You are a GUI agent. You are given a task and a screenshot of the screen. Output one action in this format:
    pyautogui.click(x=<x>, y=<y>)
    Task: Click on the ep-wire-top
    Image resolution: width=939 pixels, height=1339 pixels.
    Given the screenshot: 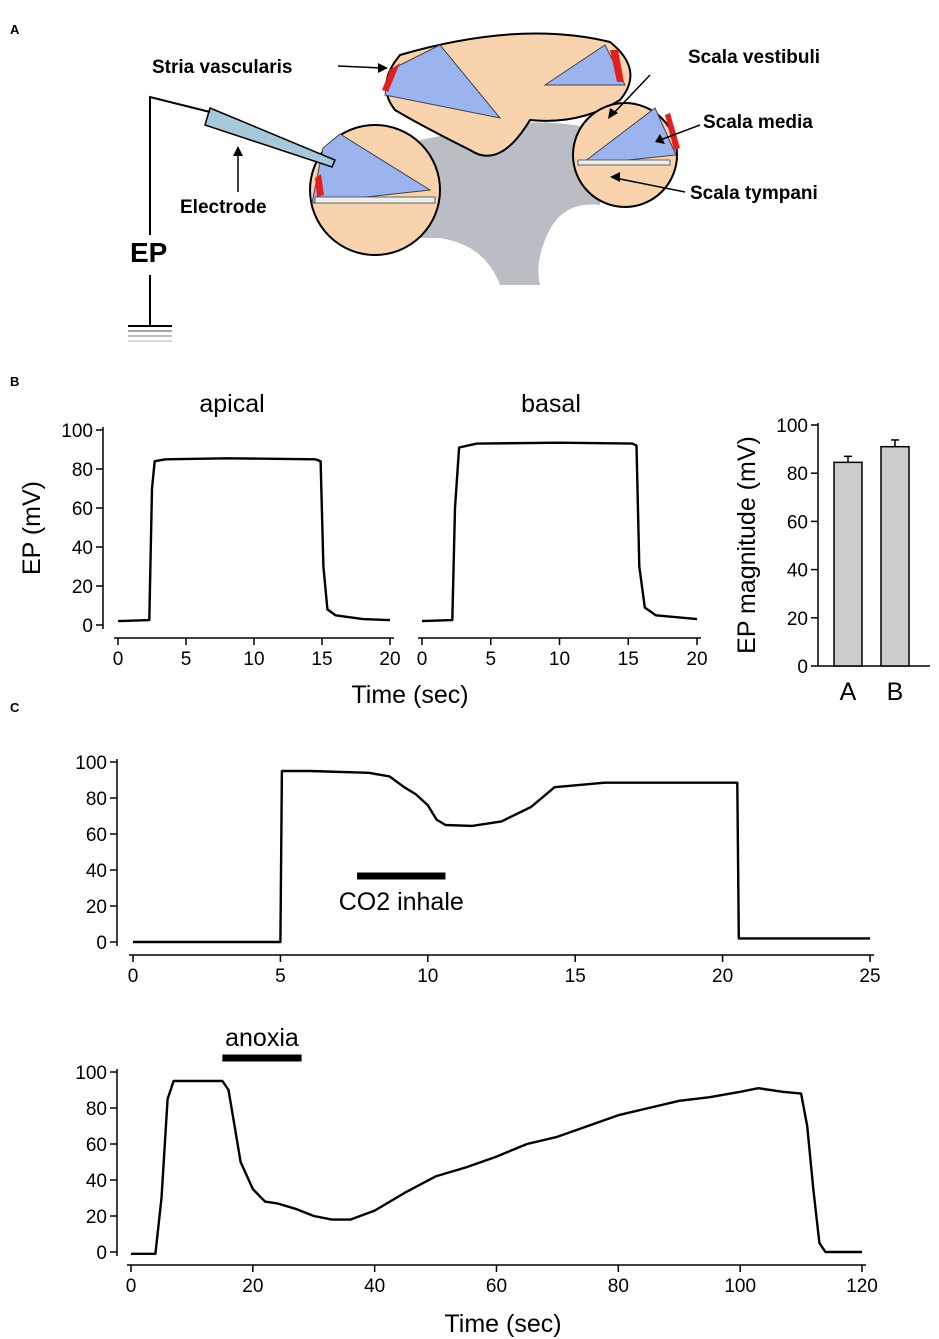 What is the action you would take?
    pyautogui.click(x=180, y=165)
    